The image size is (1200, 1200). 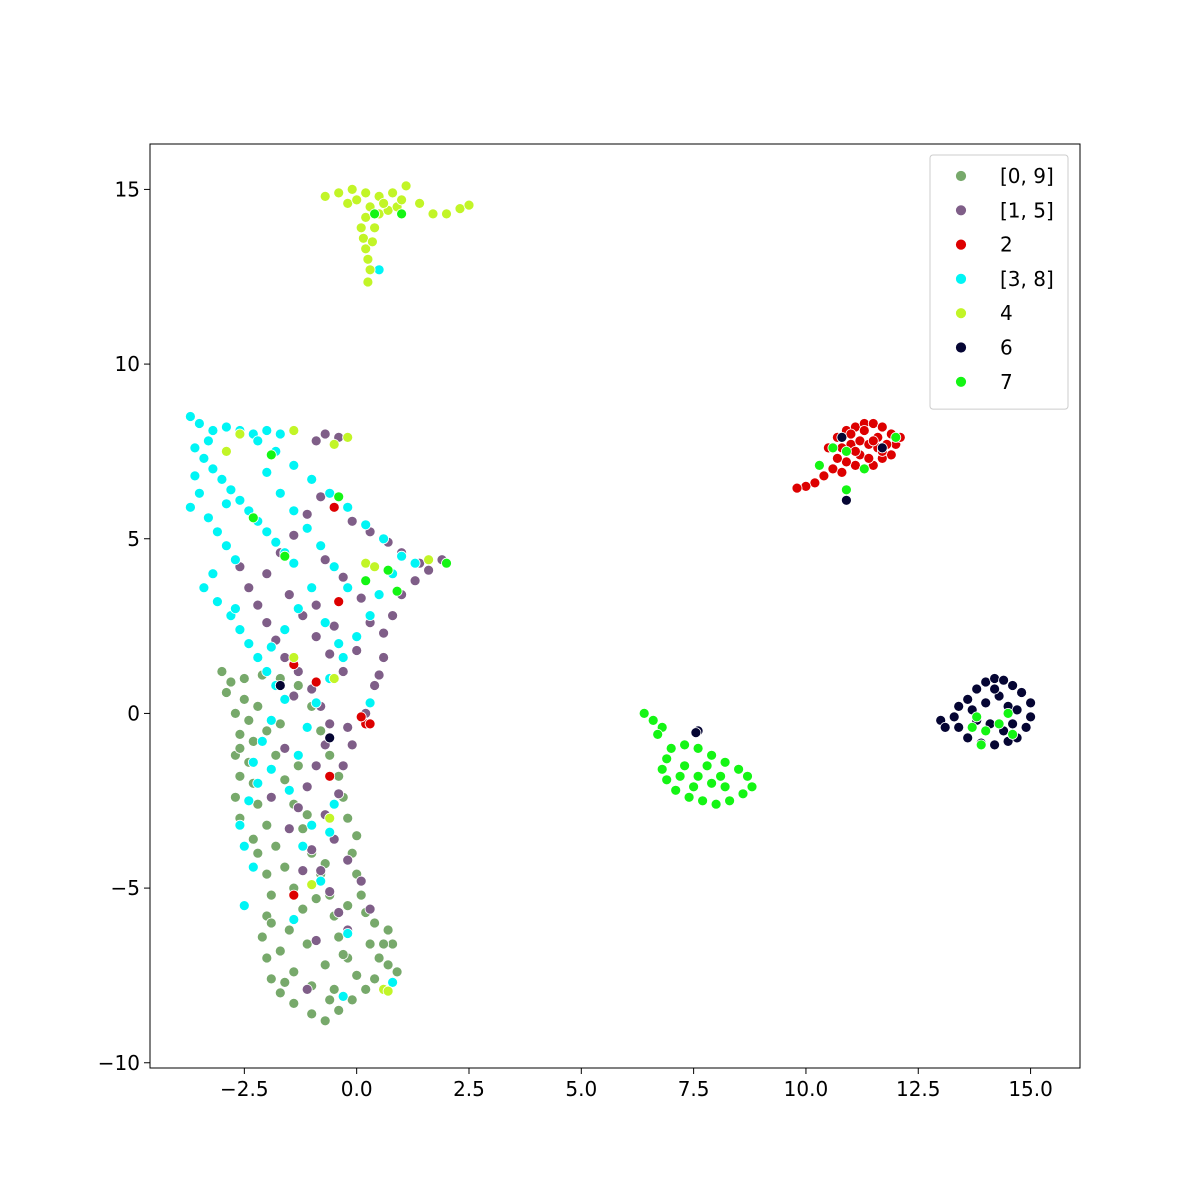 I want to click on x-tick-label: 12.5, so click(x=918, y=1089).